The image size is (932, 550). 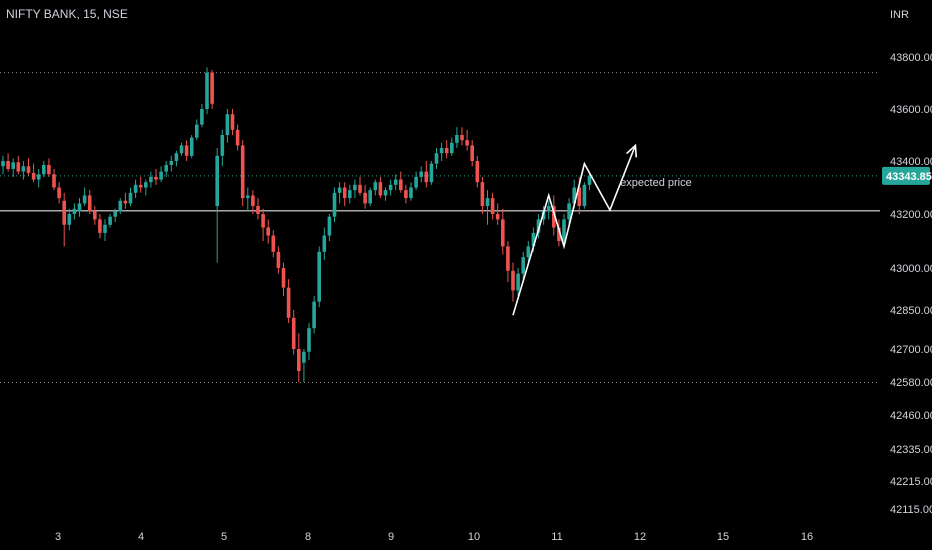 I want to click on projection-annotation: expected price, so click(x=602, y=229).